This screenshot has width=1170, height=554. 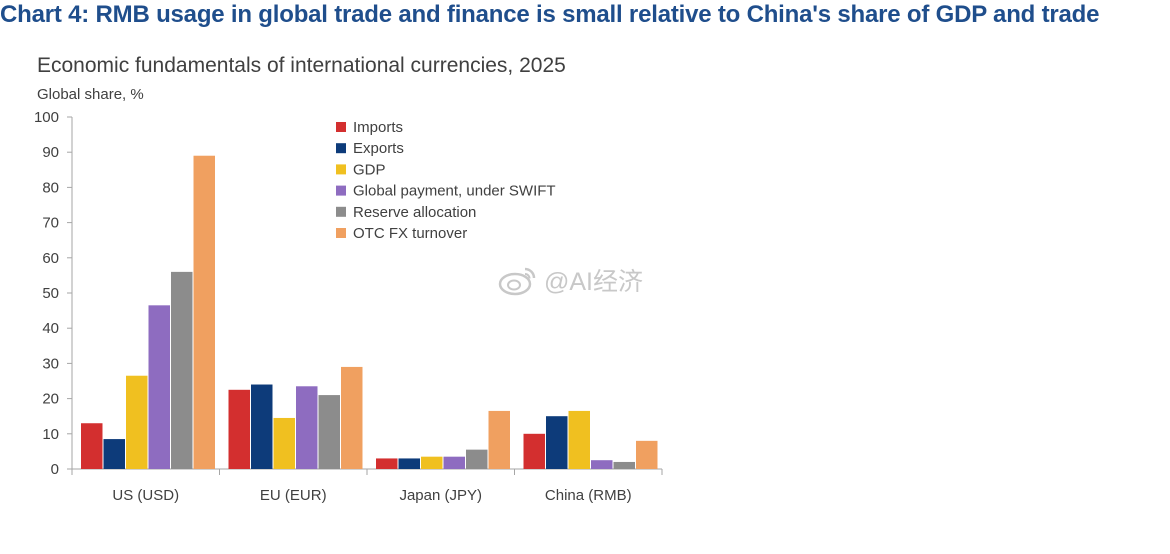 I want to click on watermark-text: @AI经济, so click(x=593, y=282).